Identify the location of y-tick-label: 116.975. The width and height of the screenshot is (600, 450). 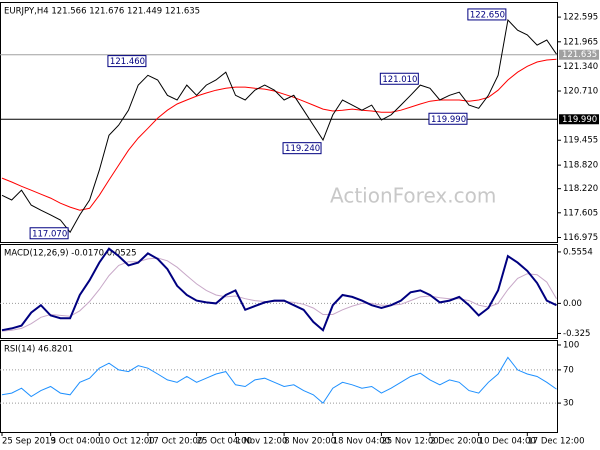
(580, 238).